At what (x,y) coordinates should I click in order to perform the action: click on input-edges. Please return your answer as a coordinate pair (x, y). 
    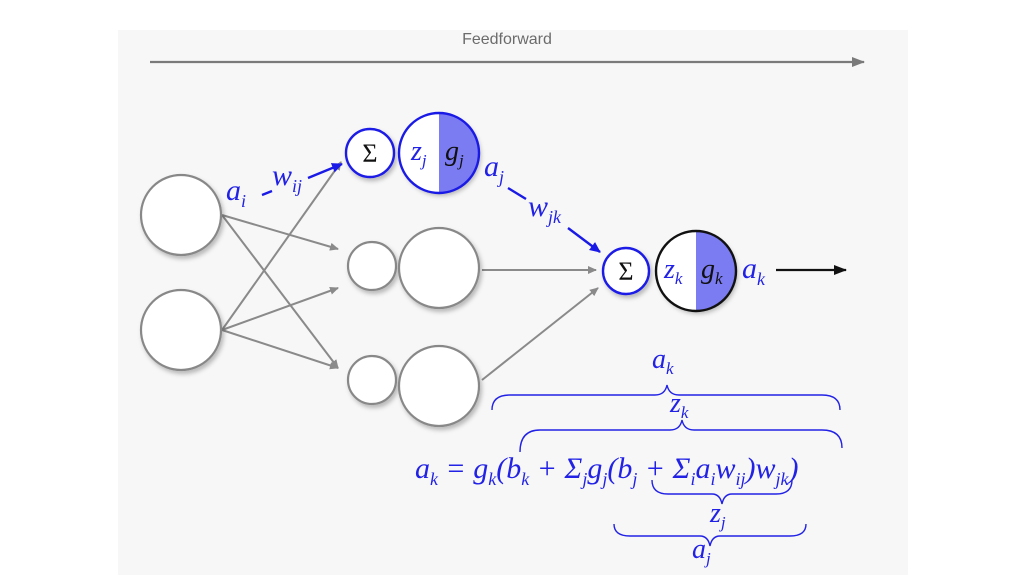
    Looking at the image, I should click on (281, 265).